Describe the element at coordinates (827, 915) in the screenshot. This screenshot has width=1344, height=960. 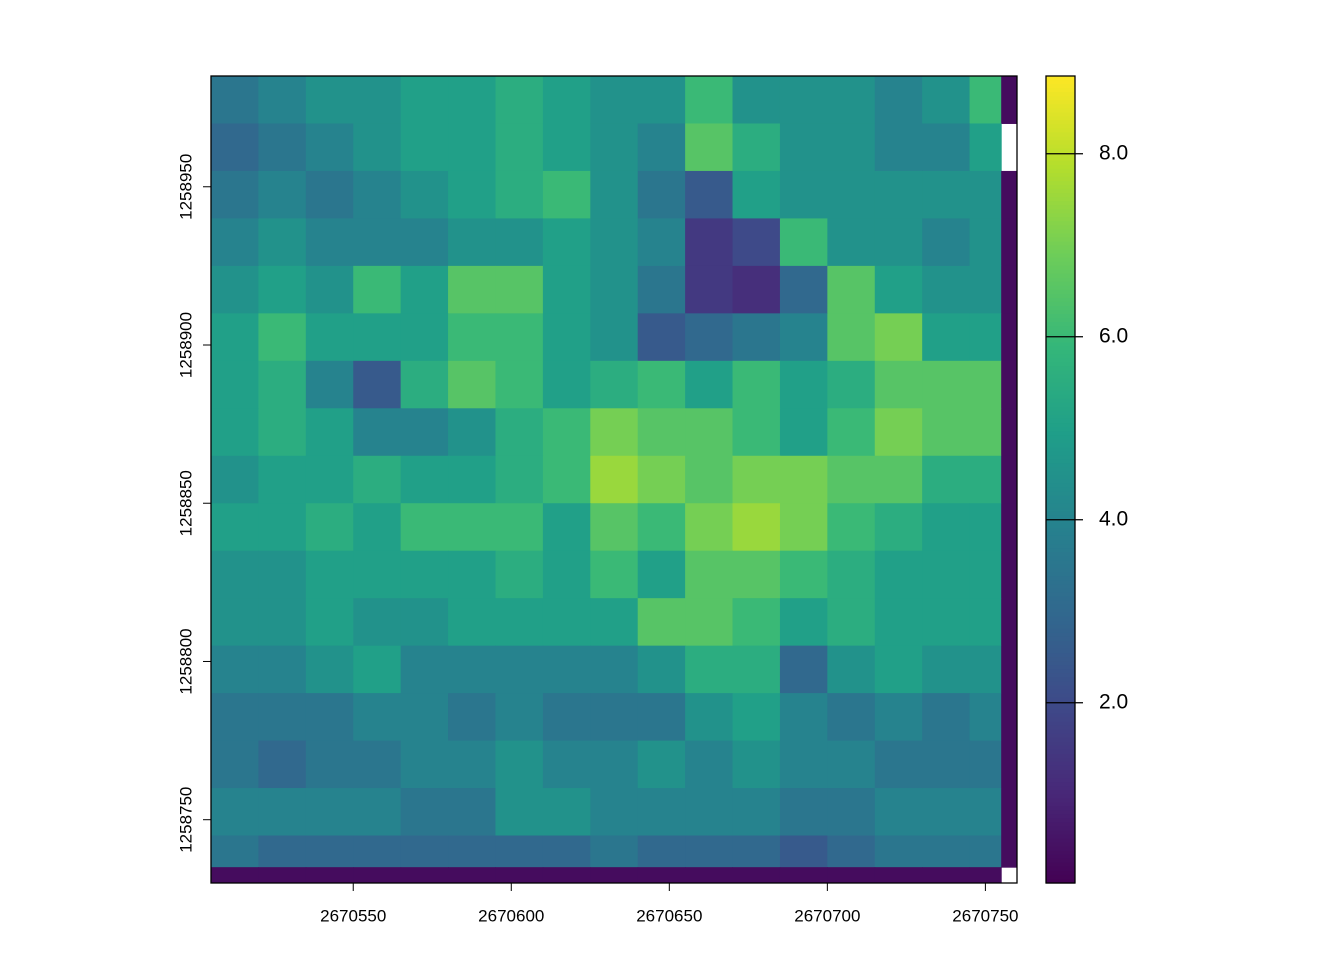
I see `x-tick-label: 2670700` at that location.